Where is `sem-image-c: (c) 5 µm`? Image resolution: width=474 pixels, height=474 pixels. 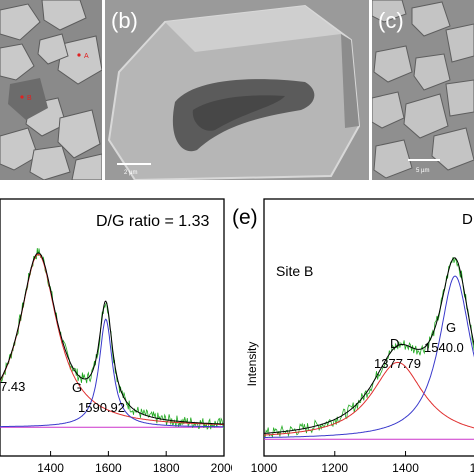
sem-image-c: (c) 5 µm is located at coordinates (423, 90).